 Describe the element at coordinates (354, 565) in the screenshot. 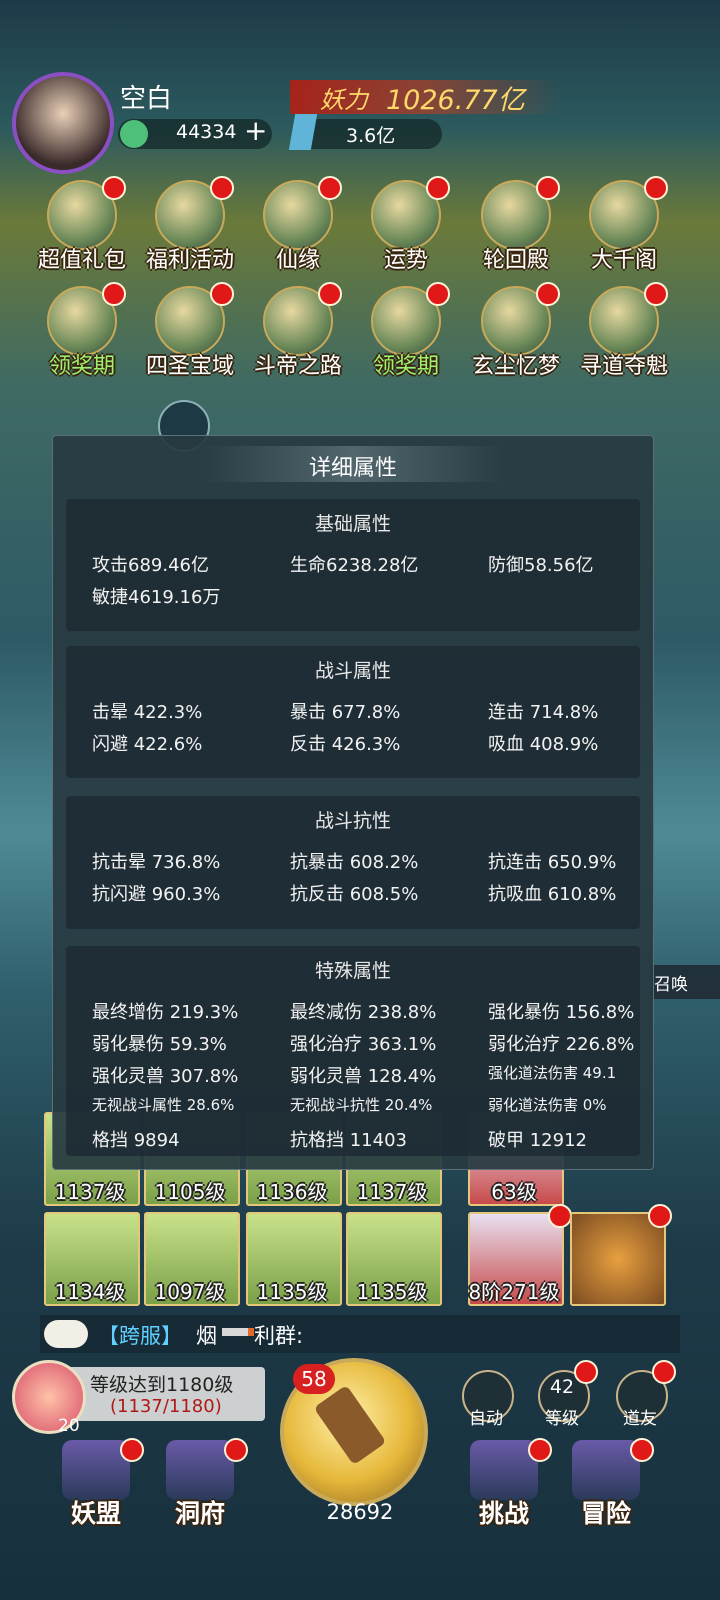

I see `attr-item: 生命6238.28亿` at that location.